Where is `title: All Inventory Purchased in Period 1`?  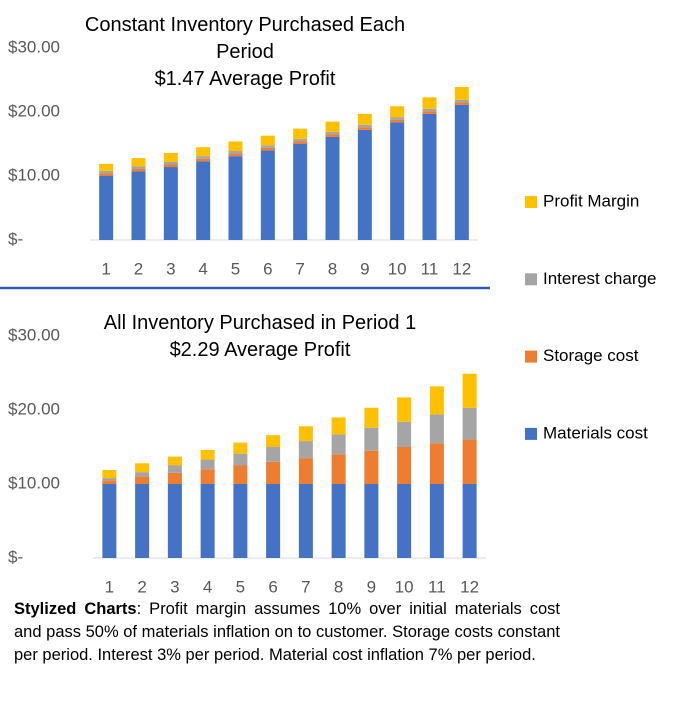
title: All Inventory Purchased in Period 1 is located at coordinates (260, 323).